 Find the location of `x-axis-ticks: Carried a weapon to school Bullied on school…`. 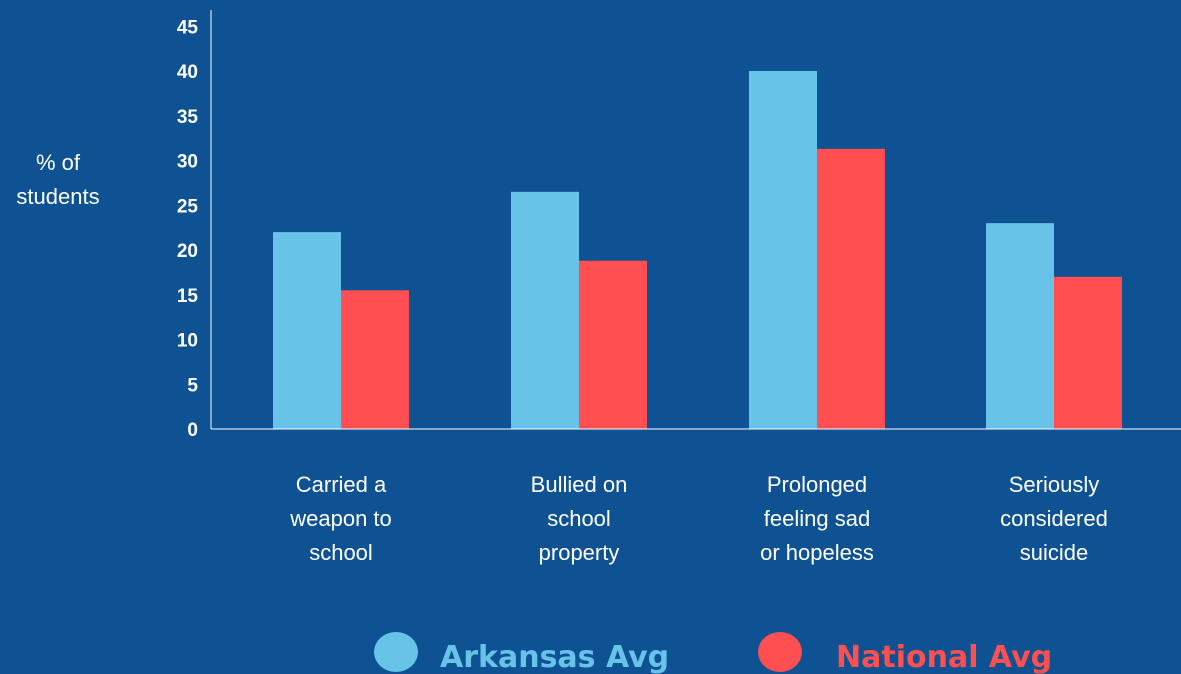

x-axis-ticks: Carried a weapon to school Bullied on school… is located at coordinates (698, 518).